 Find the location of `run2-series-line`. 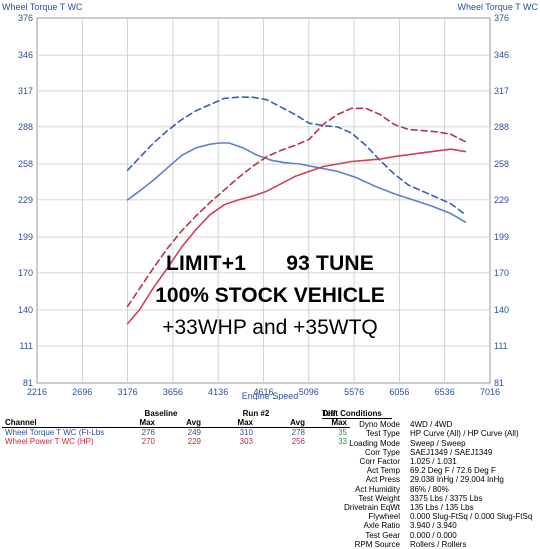

run2-series-line is located at coordinates (296, 156).